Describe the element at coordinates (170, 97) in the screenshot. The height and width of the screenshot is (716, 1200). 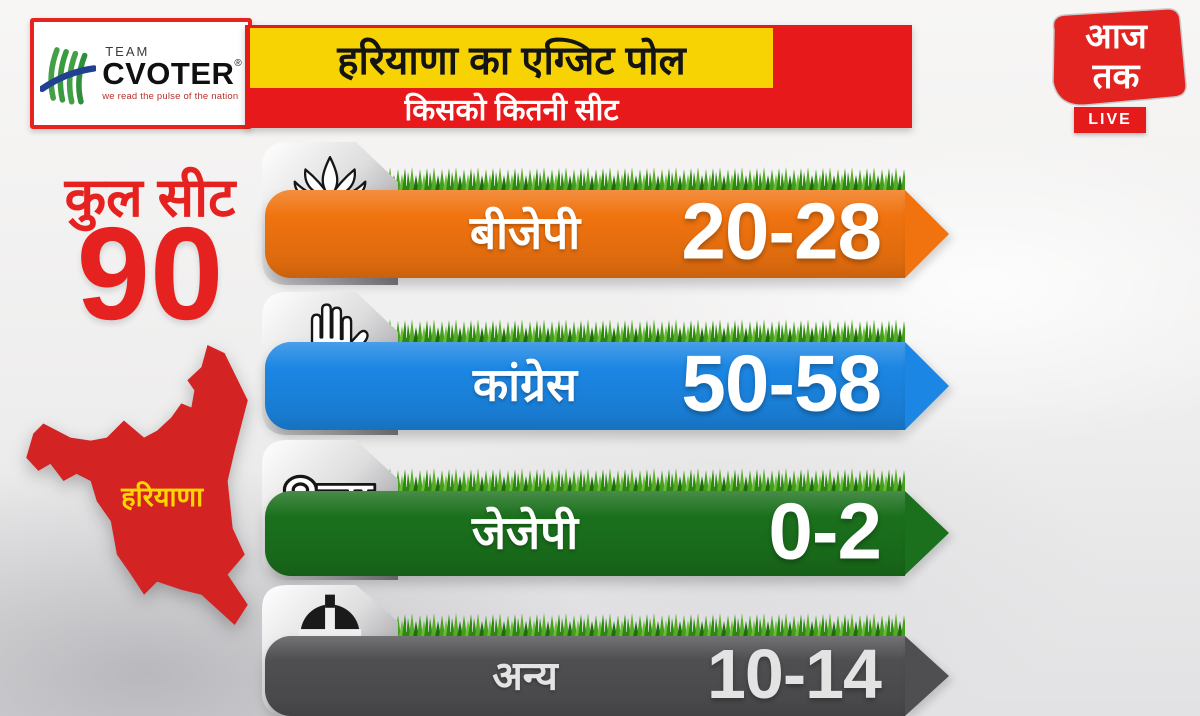
I see `cvoter-tagline: we read the pulse of the nation` at that location.